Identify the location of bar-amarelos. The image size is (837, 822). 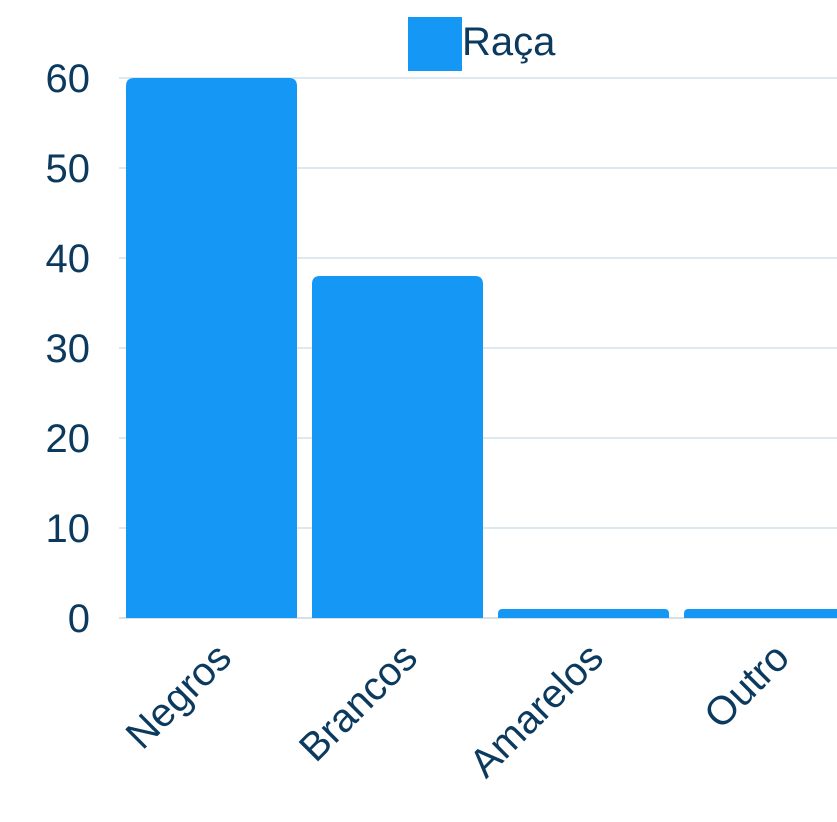
(583, 613).